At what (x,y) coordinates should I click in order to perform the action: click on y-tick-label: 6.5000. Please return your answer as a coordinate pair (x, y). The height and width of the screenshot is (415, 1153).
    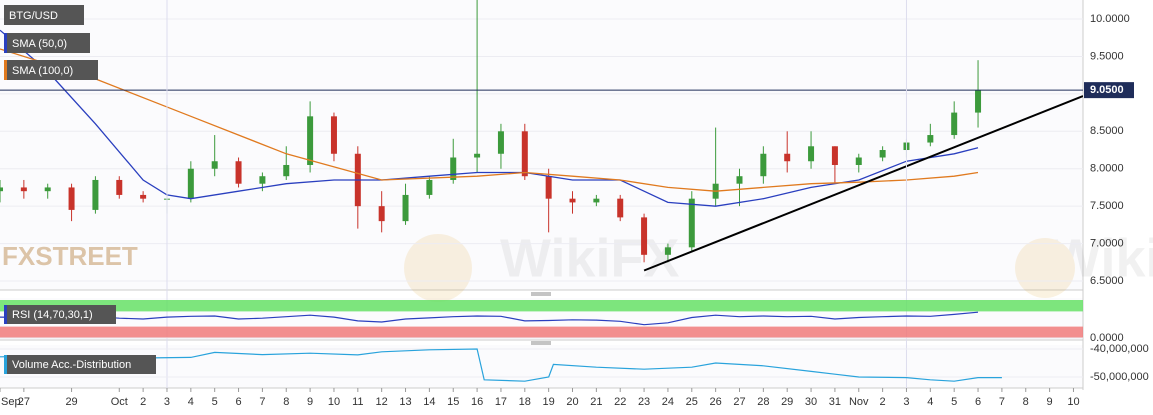
    Looking at the image, I should click on (1107, 281).